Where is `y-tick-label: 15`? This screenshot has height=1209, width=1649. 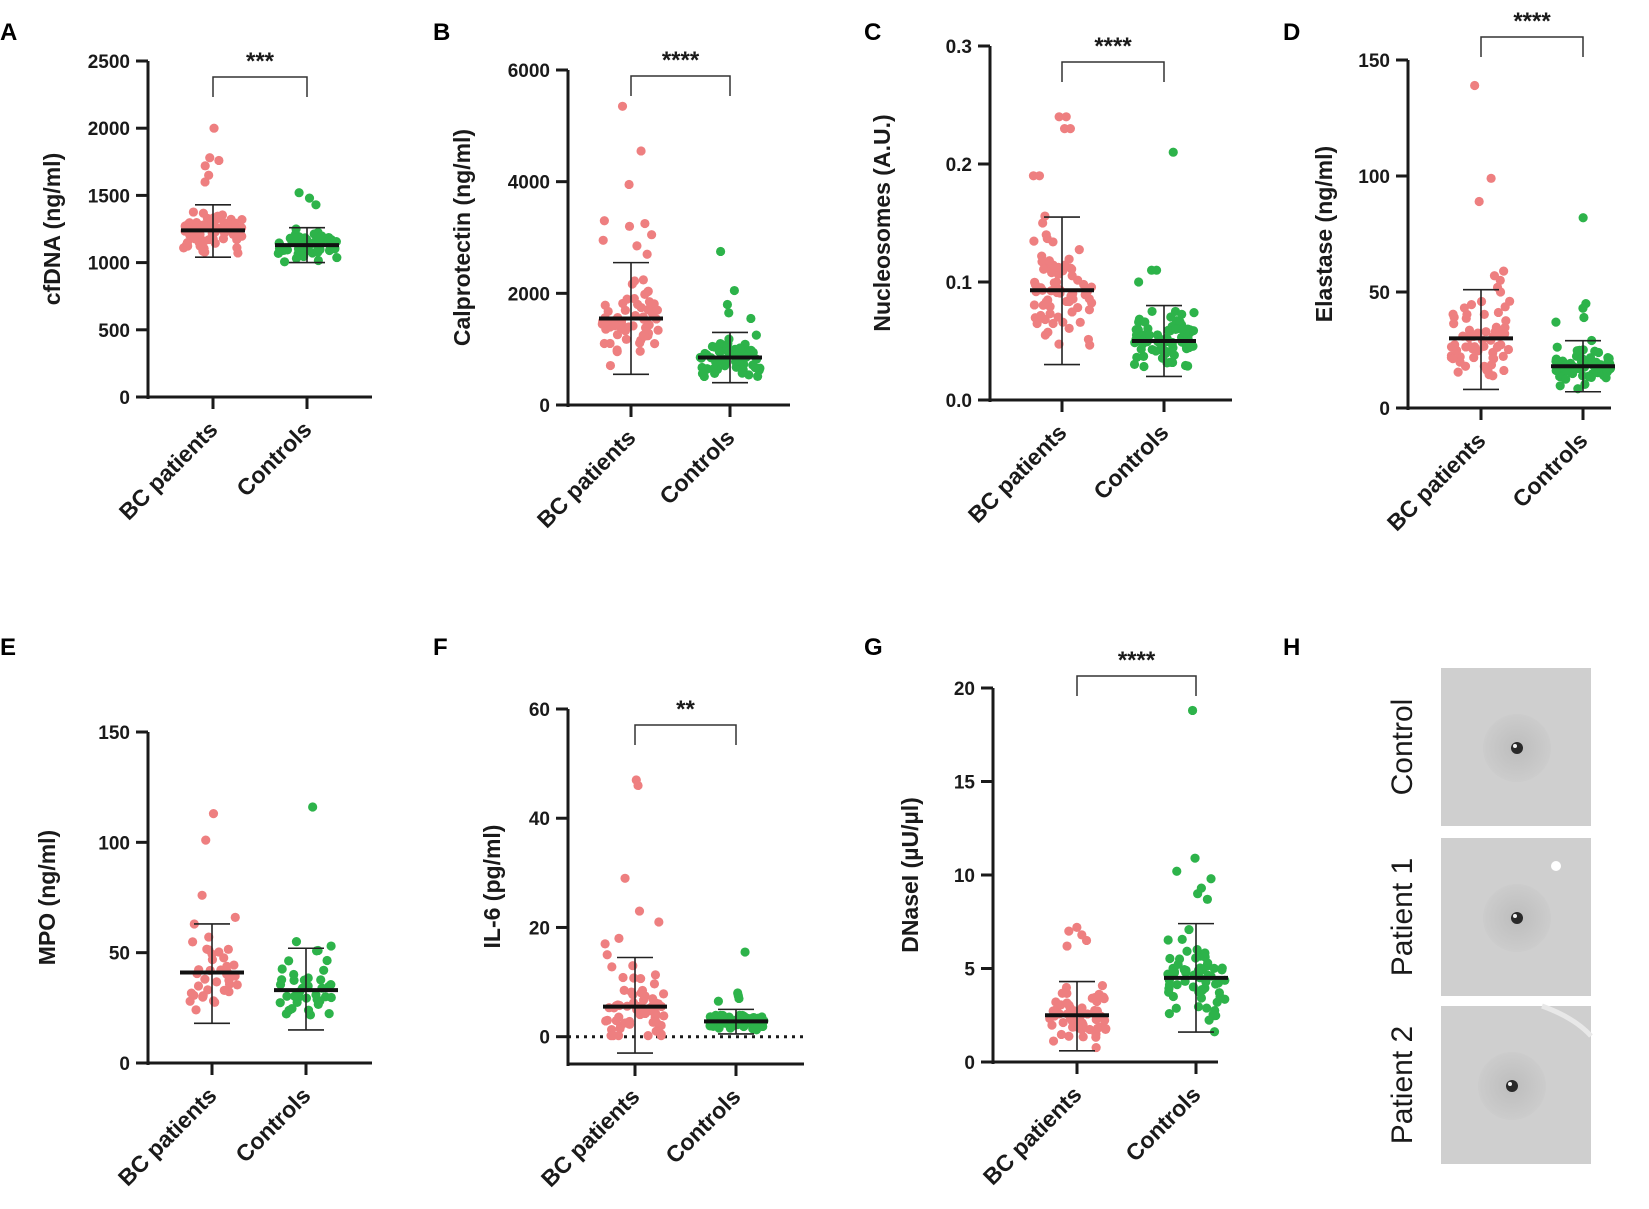 y-tick-label: 15 is located at coordinates (965, 783).